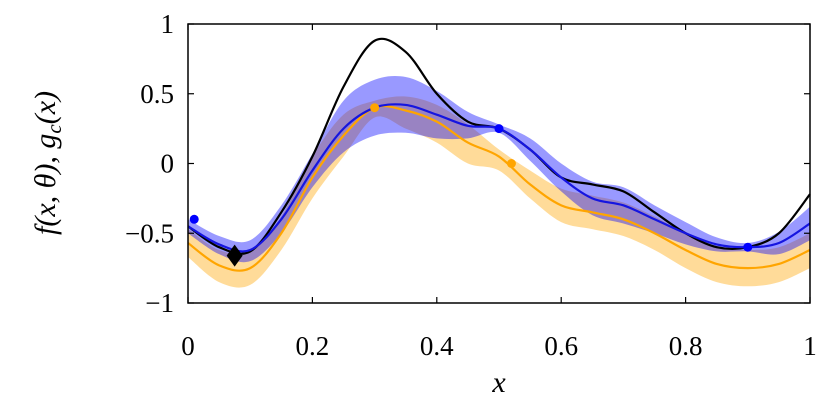  I want to click on x-tick-label: 0, so click(188, 346).